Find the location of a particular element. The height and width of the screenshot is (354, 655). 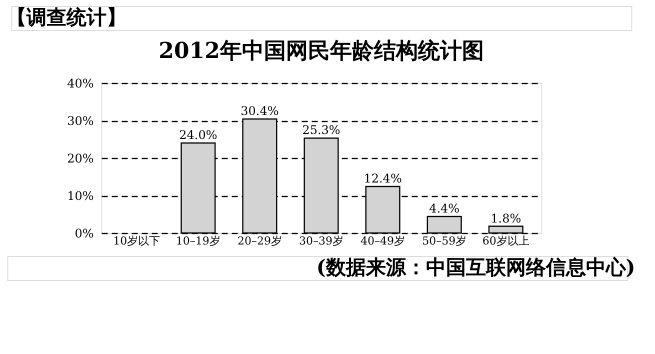

data-label: 12.4% is located at coordinates (383, 179).